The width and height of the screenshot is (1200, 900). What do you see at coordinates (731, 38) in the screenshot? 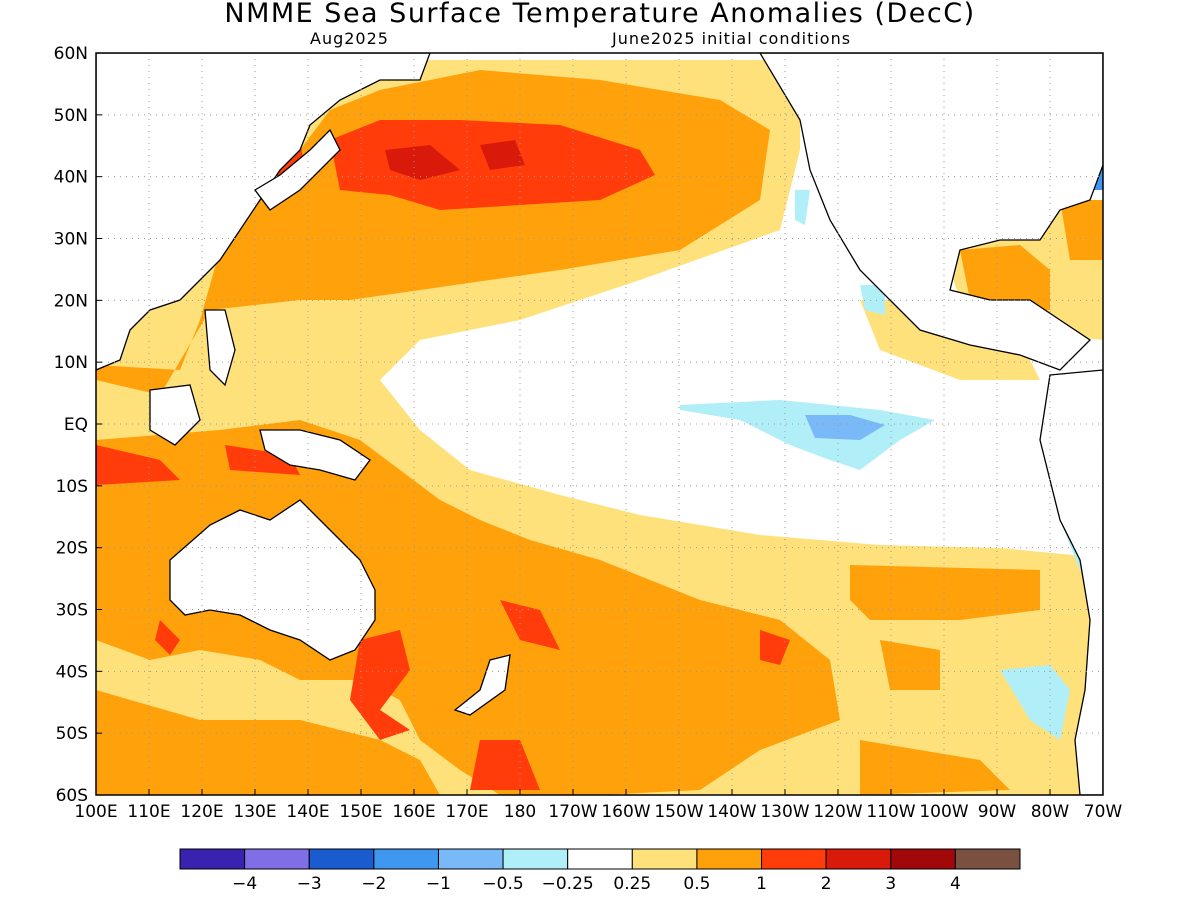
I see `subtitle-right: June2025 initial conditions` at bounding box center [731, 38].